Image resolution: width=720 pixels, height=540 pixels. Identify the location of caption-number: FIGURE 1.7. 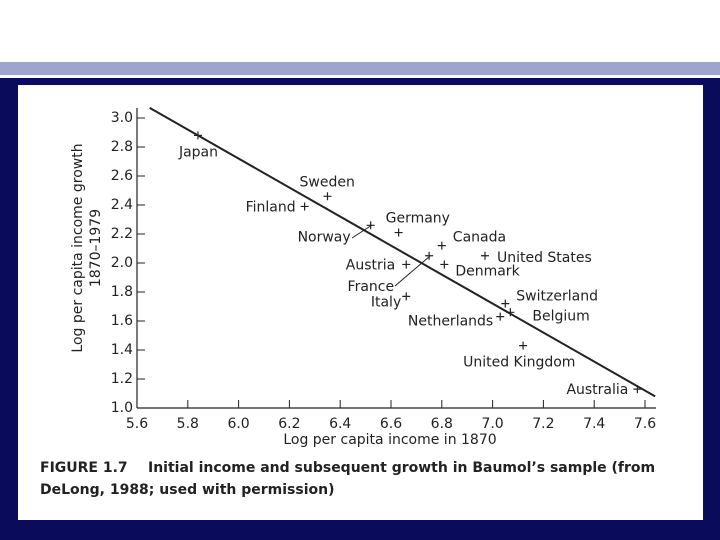
(84, 468).